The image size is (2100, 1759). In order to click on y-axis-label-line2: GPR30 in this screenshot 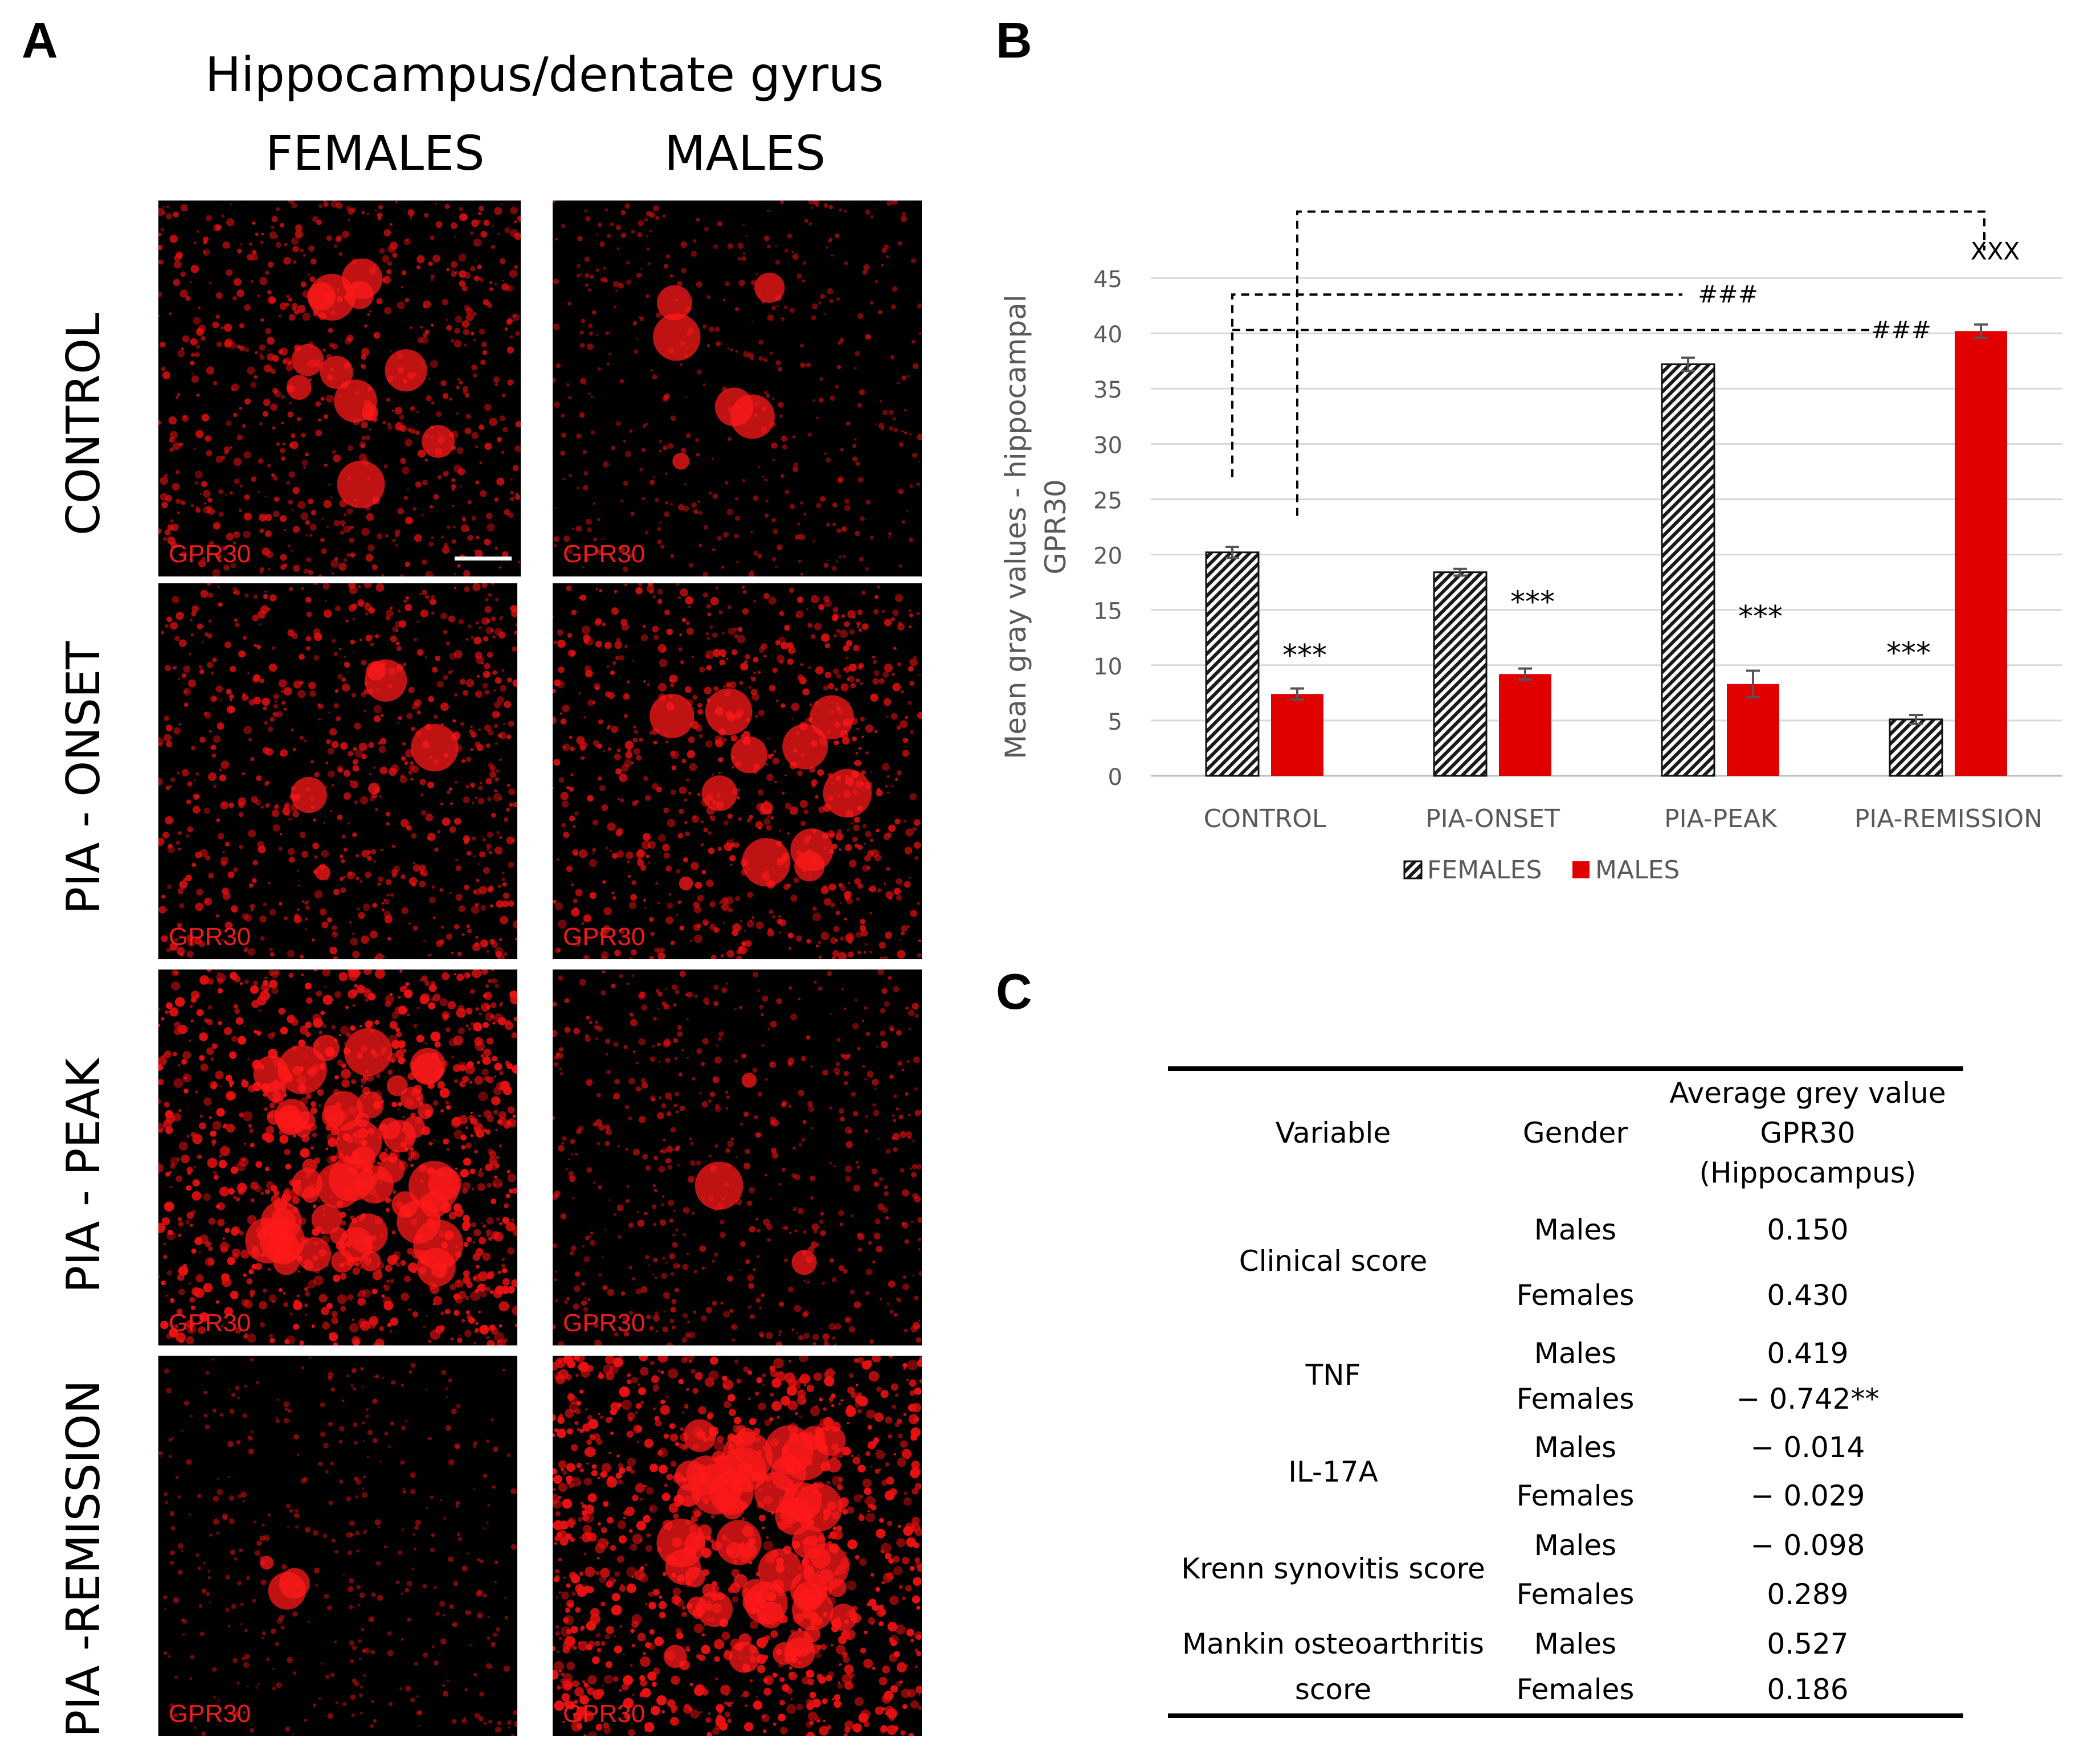, I will do `click(1055, 526)`.